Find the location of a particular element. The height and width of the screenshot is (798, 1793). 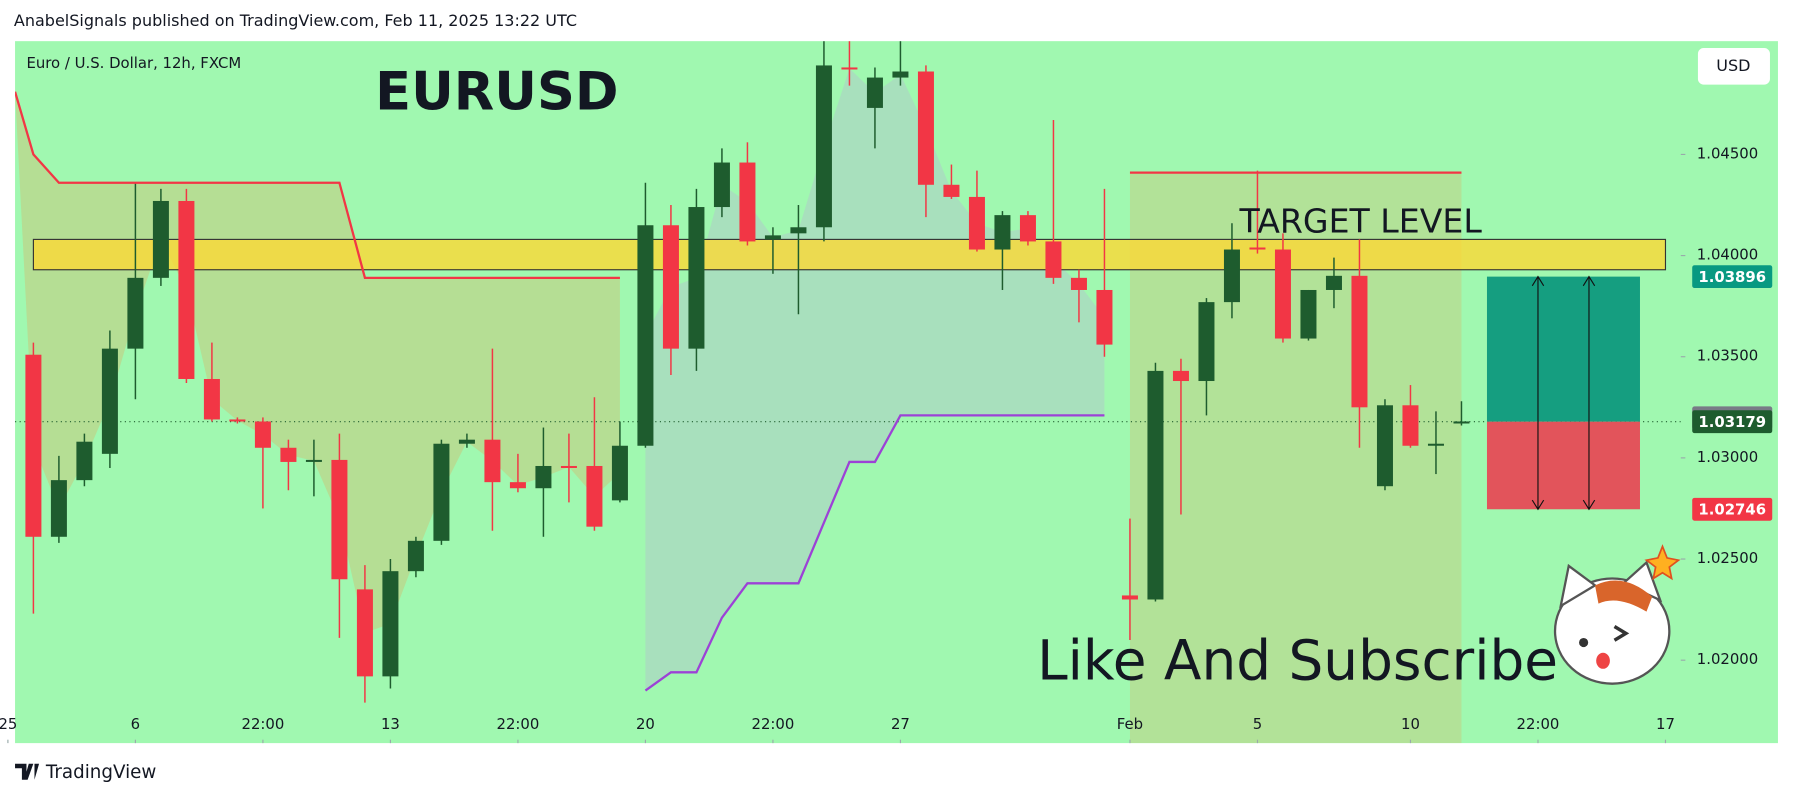

y-tick-label: 1.03000 is located at coordinates (1727, 457).